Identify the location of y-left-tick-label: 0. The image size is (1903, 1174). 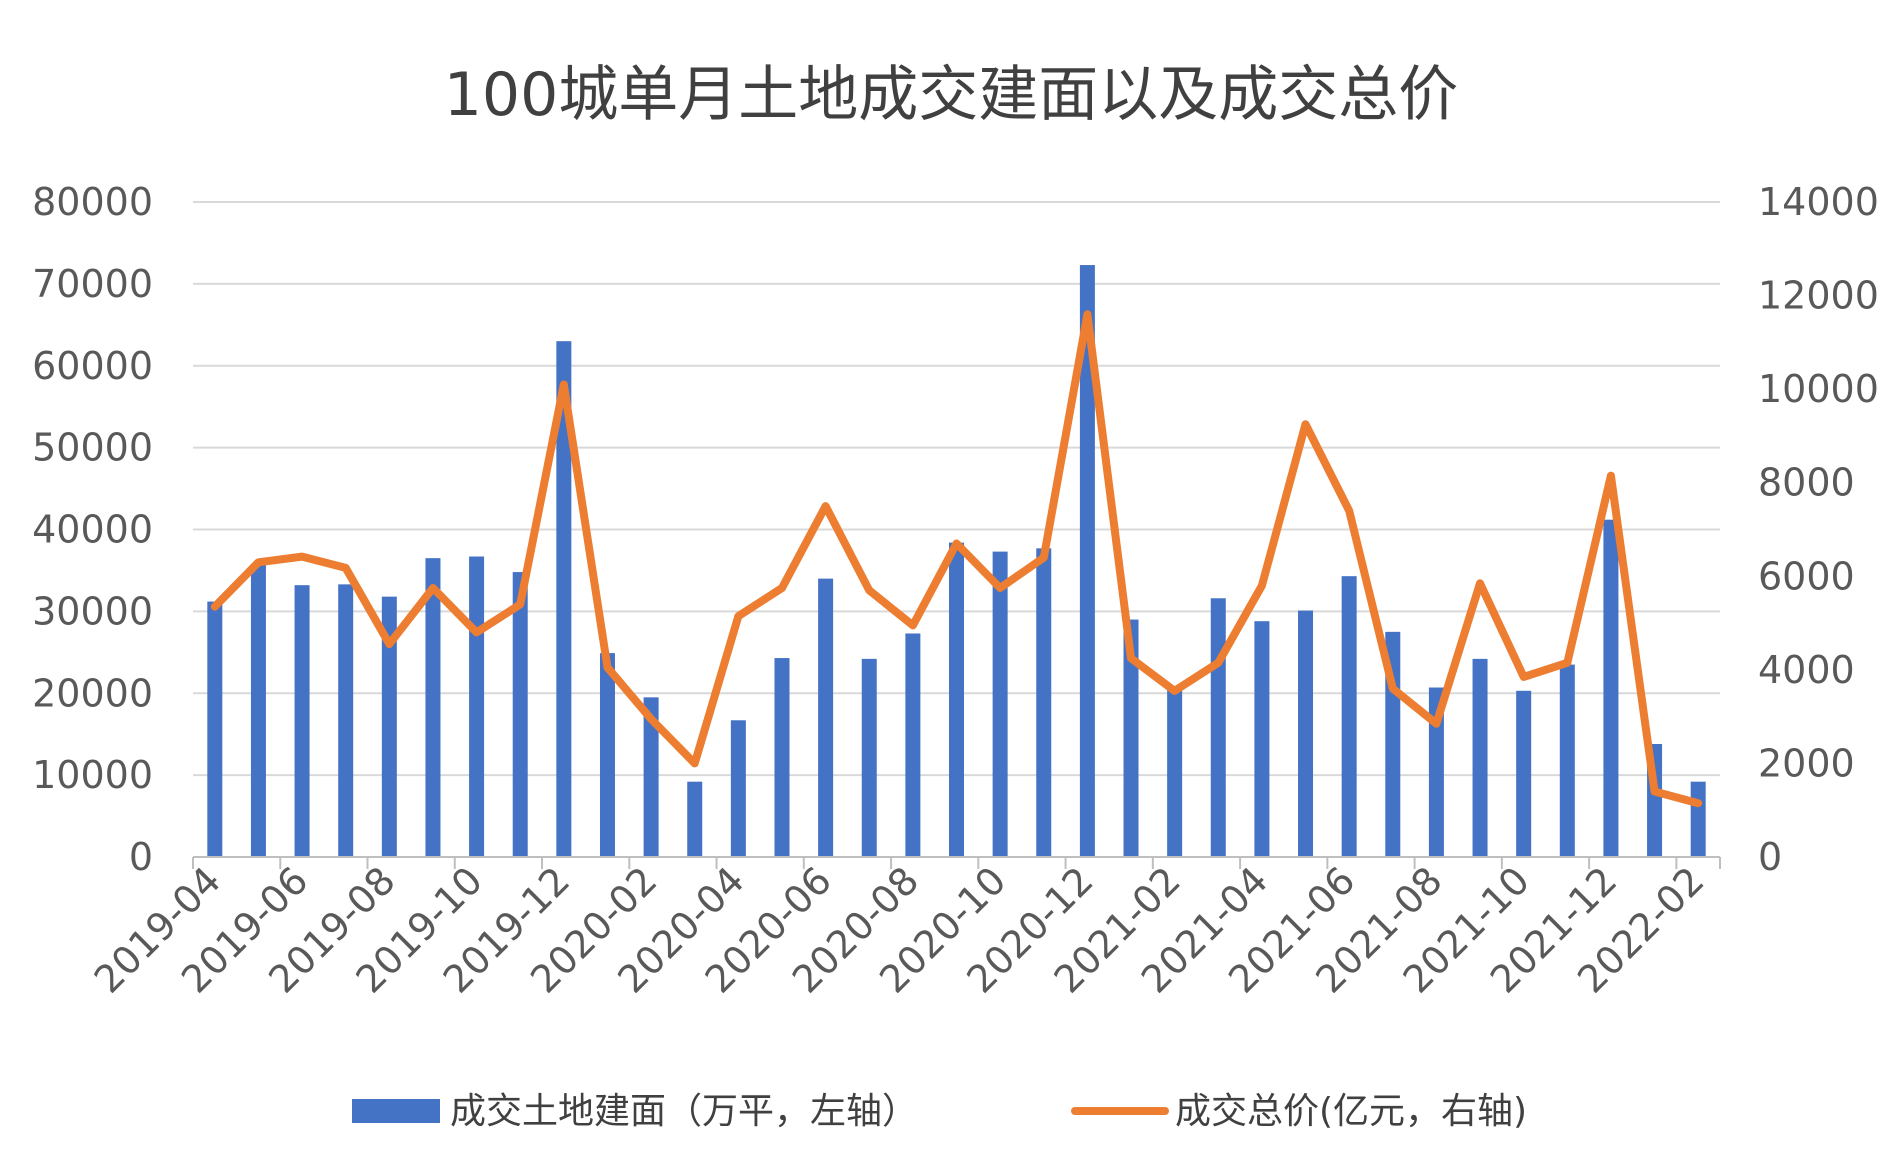
(141, 857).